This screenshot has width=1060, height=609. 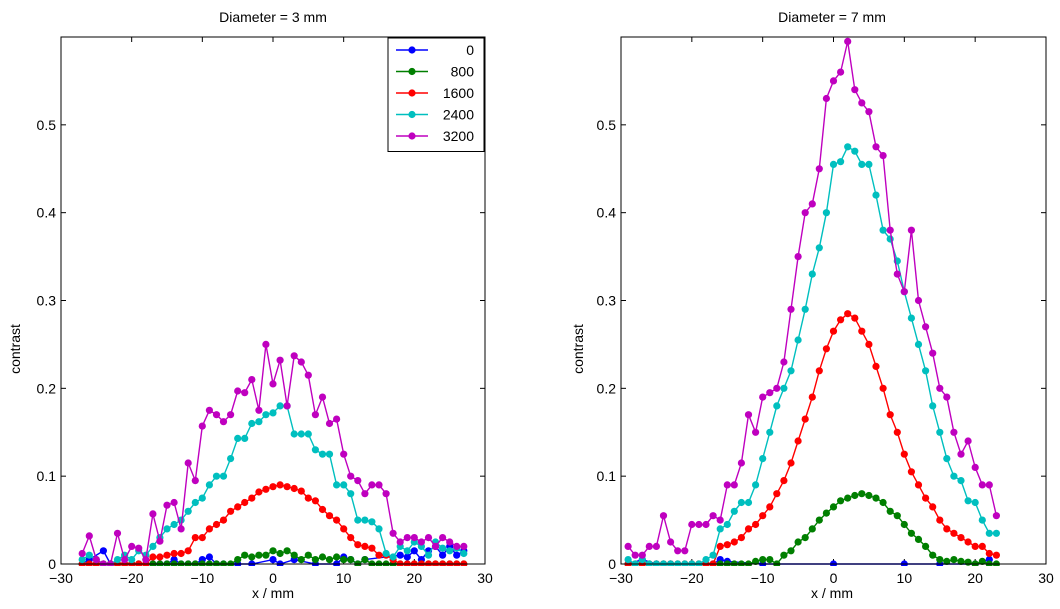 What do you see at coordinates (485, 578) in the screenshot?
I see `x-tick-label: 30` at bounding box center [485, 578].